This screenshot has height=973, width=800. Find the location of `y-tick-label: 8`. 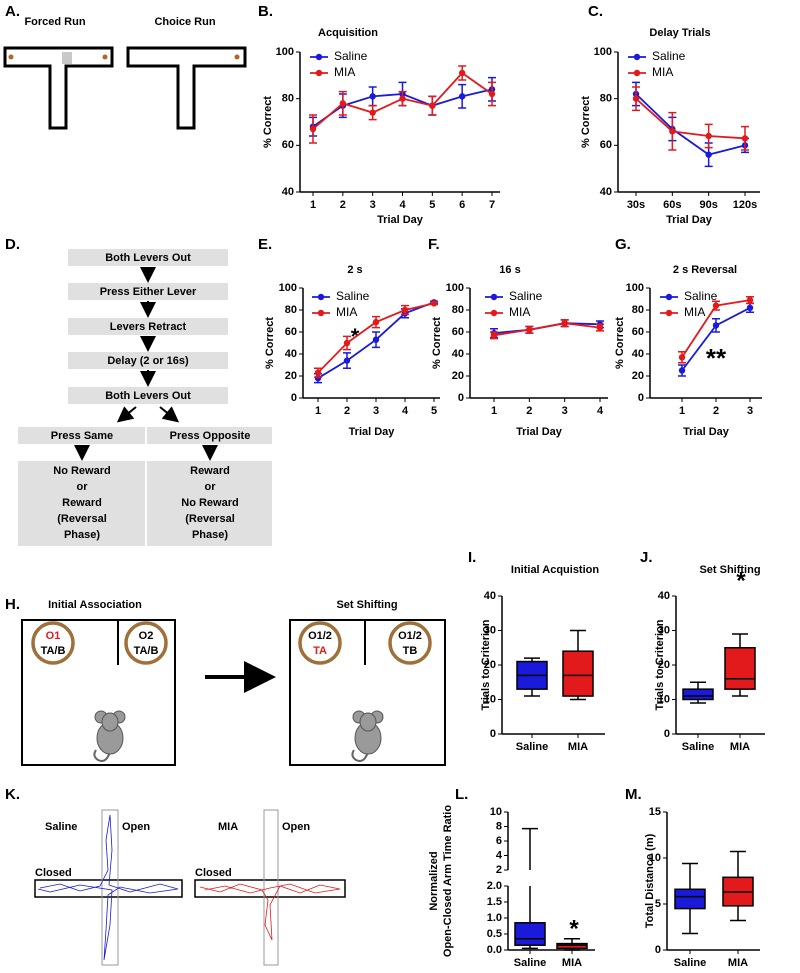

y-tick-label: 8 is located at coordinates (499, 826).